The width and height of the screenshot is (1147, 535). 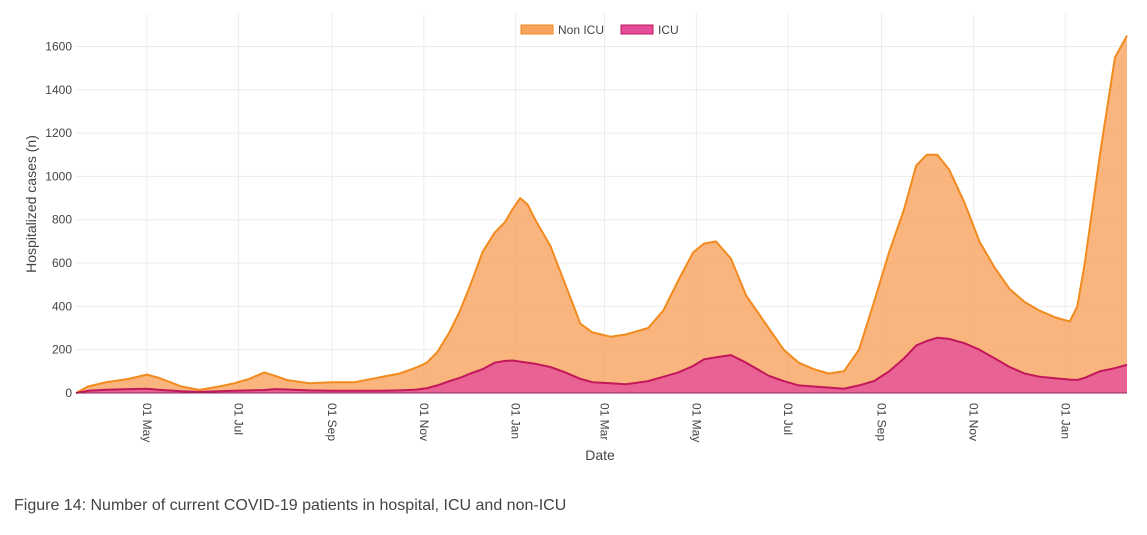 I want to click on y-tick-label: 0, so click(x=68, y=393).